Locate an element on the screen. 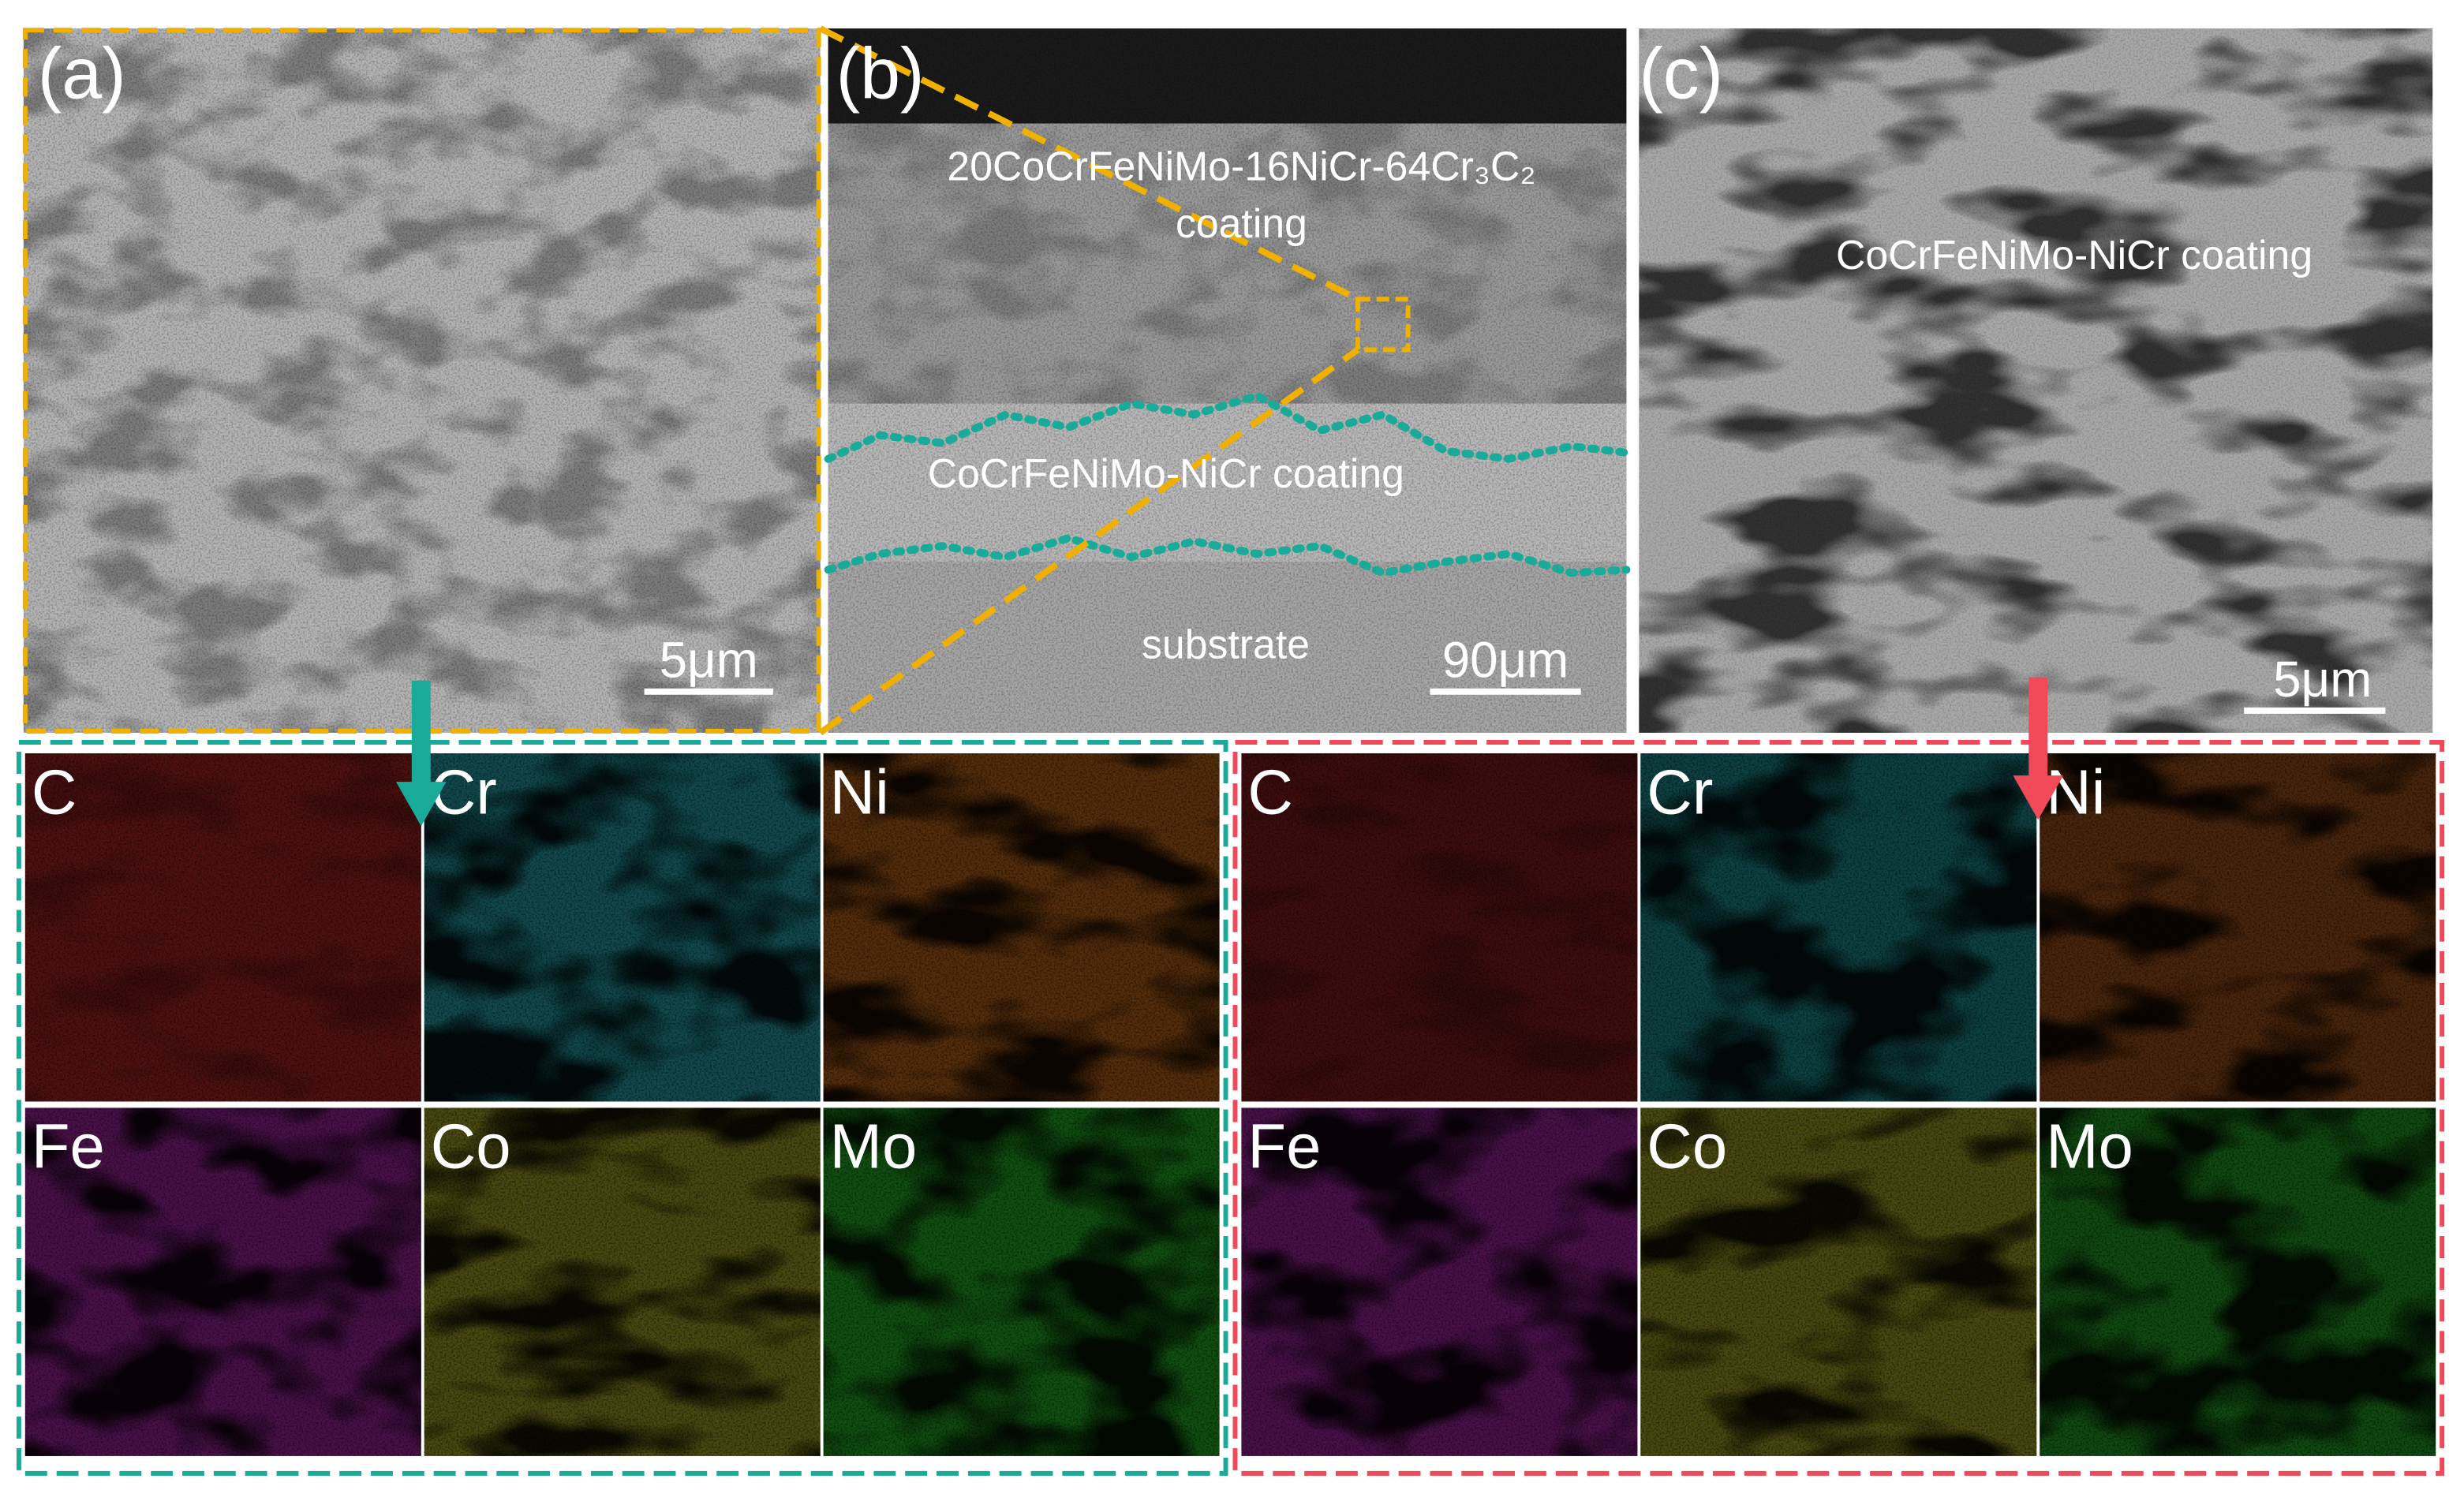  annotation: 20CoCrFeNiMo-16NiCr-64Cr₃C₂ is located at coordinates (1241, 167).